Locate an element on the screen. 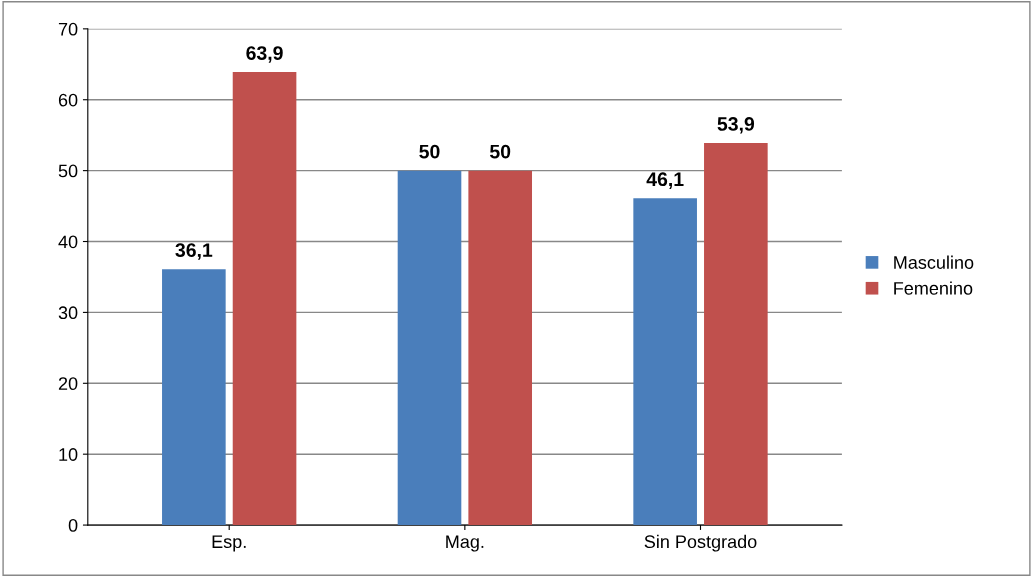  data-label: 46,1 is located at coordinates (665, 180).